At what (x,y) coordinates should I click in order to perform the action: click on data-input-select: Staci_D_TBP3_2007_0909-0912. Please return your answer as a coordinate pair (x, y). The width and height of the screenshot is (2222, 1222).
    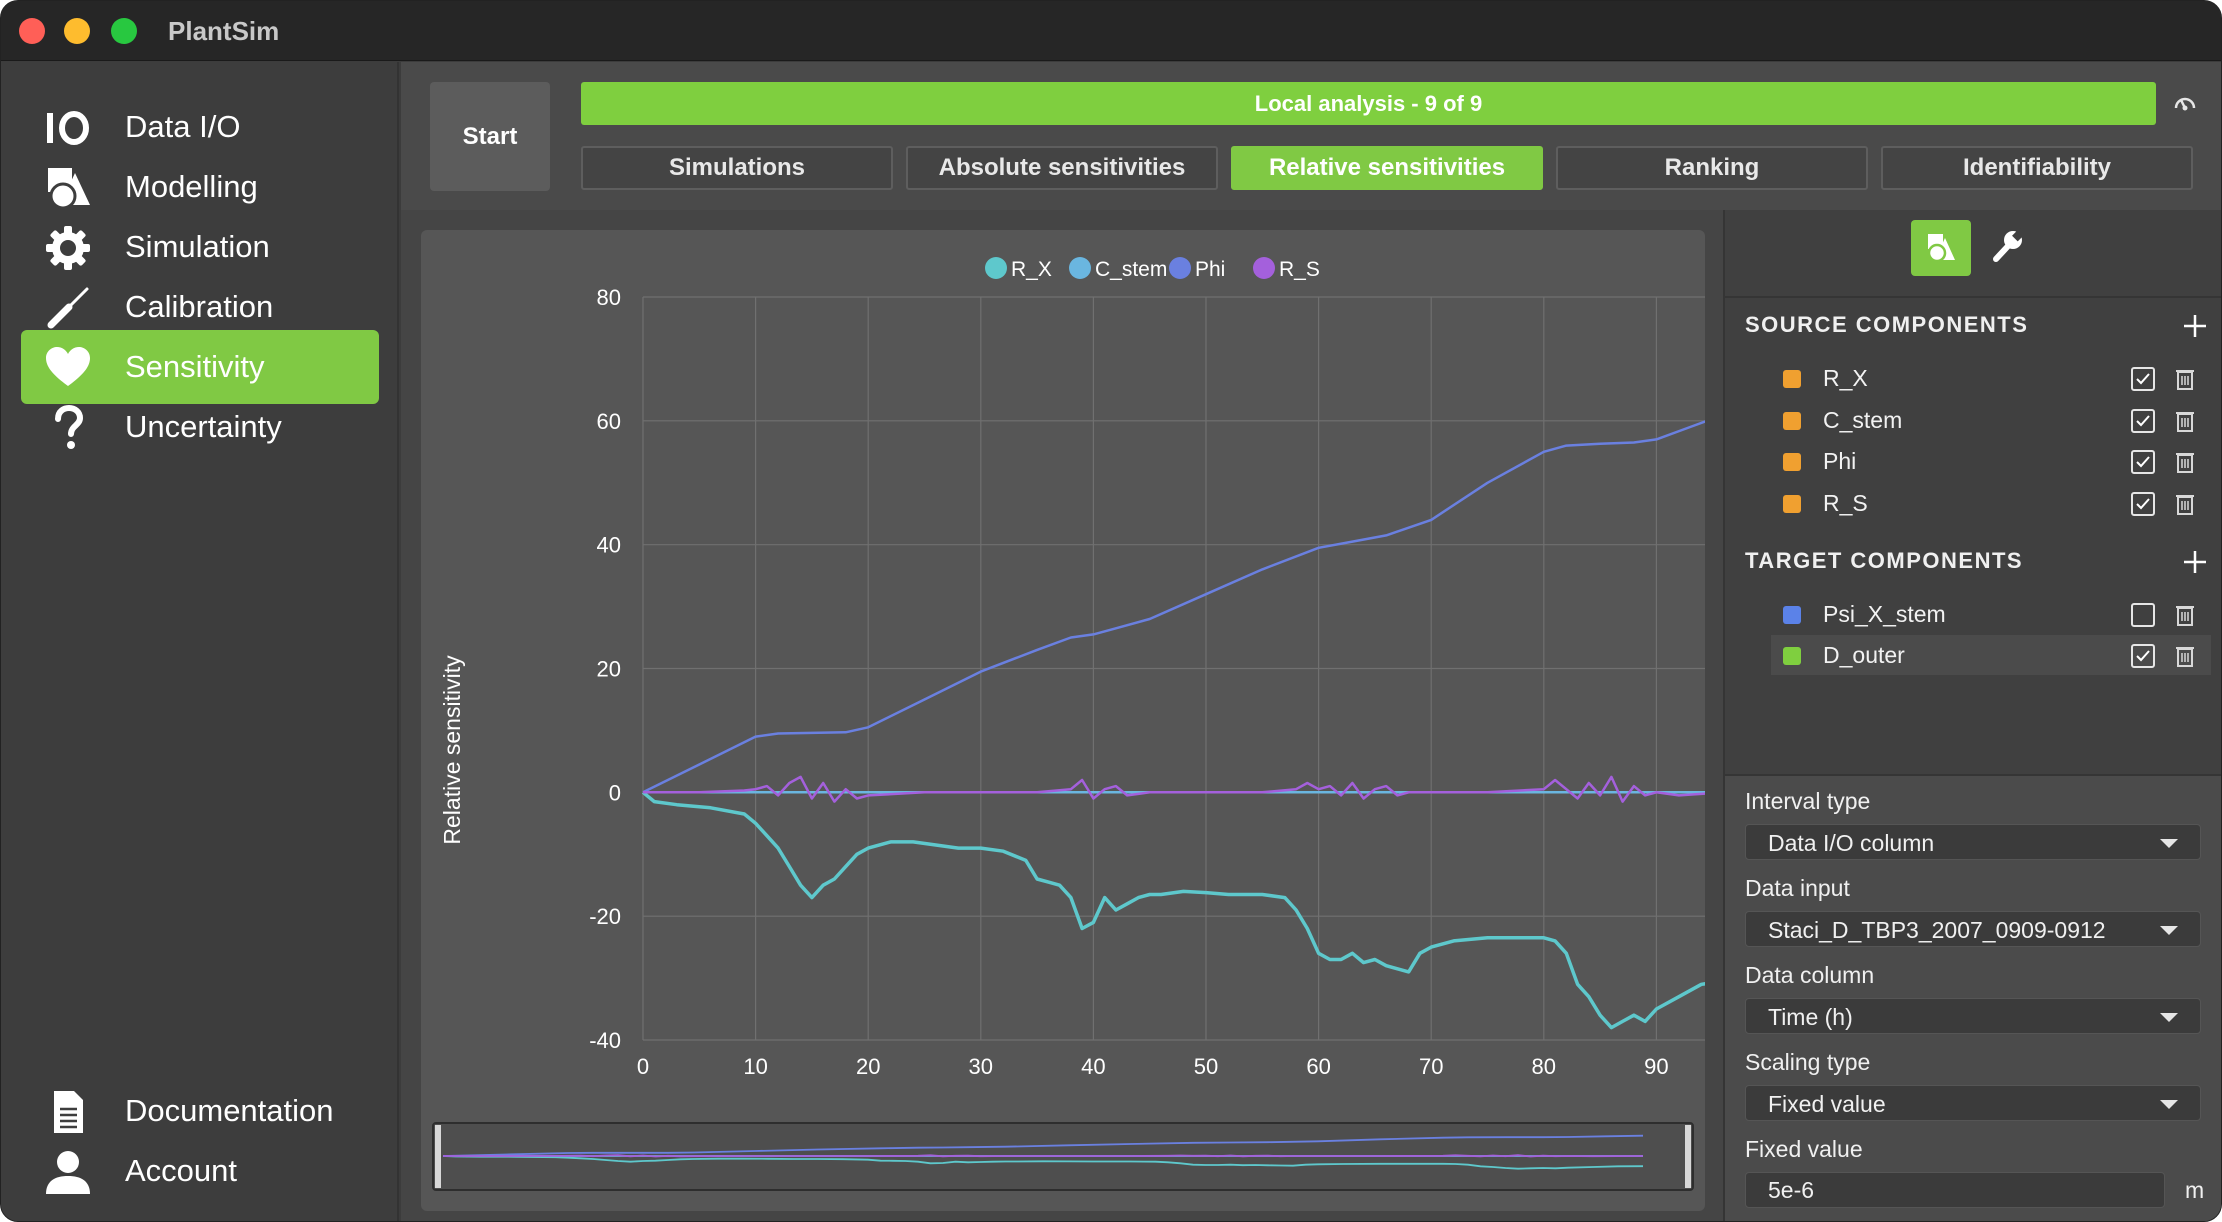
    Looking at the image, I should click on (1973, 929).